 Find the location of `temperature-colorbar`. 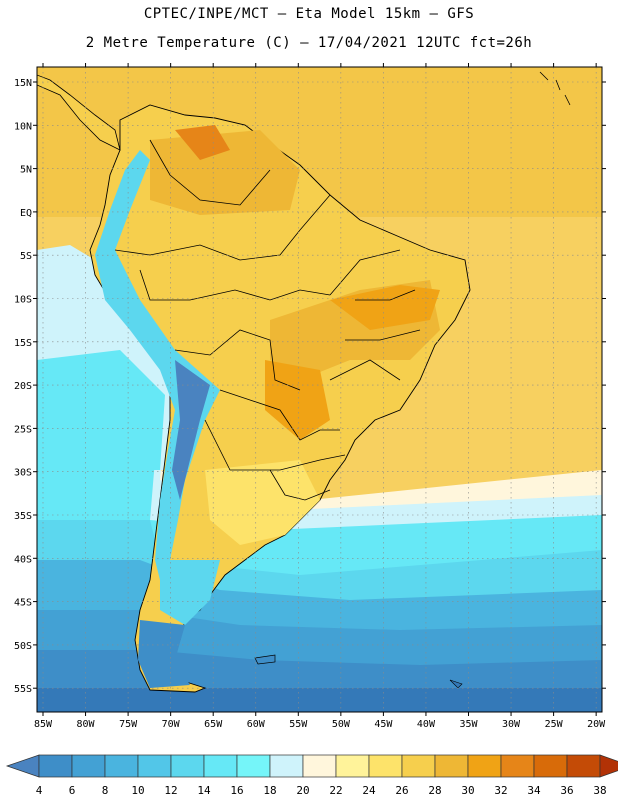

temperature-colorbar is located at coordinates (311, 766).